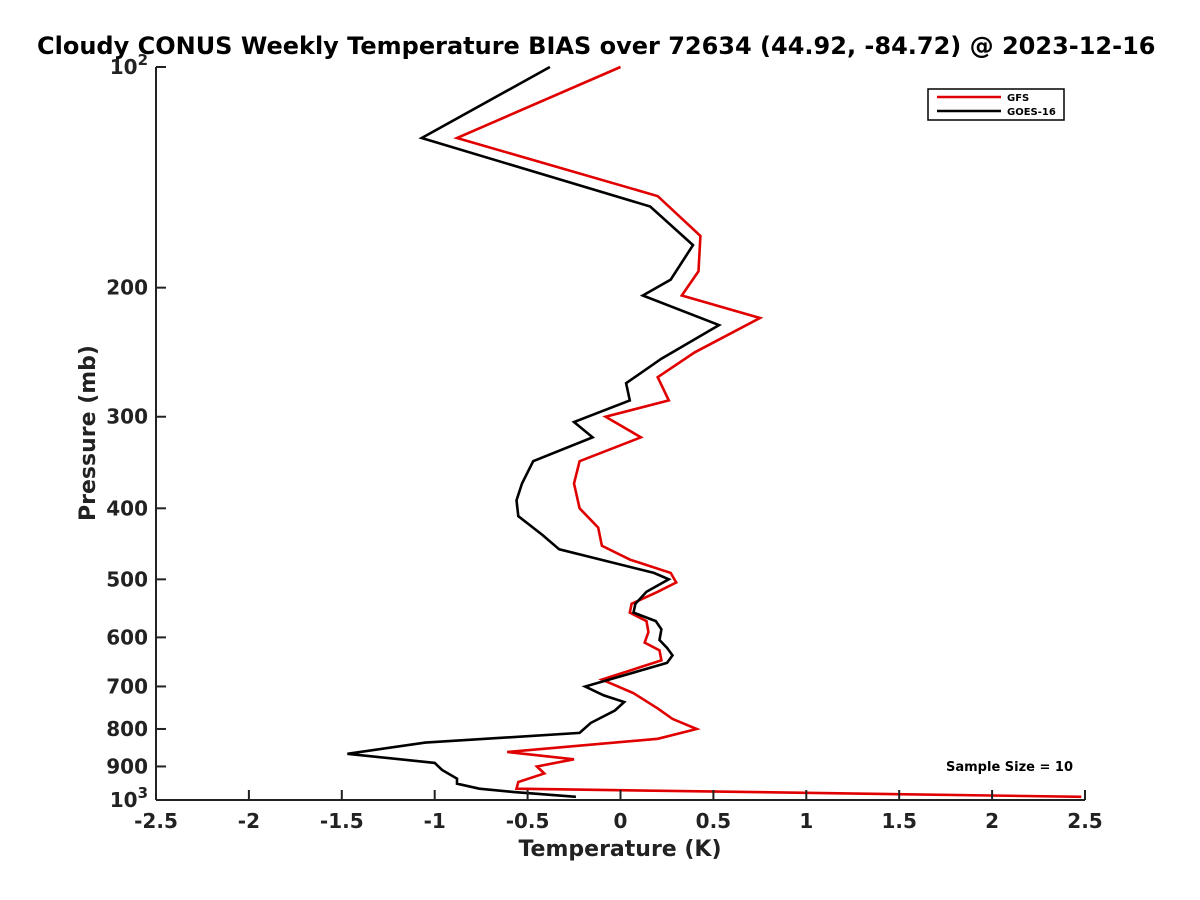  I want to click on y-tick-label-base: 200, so click(127, 288).